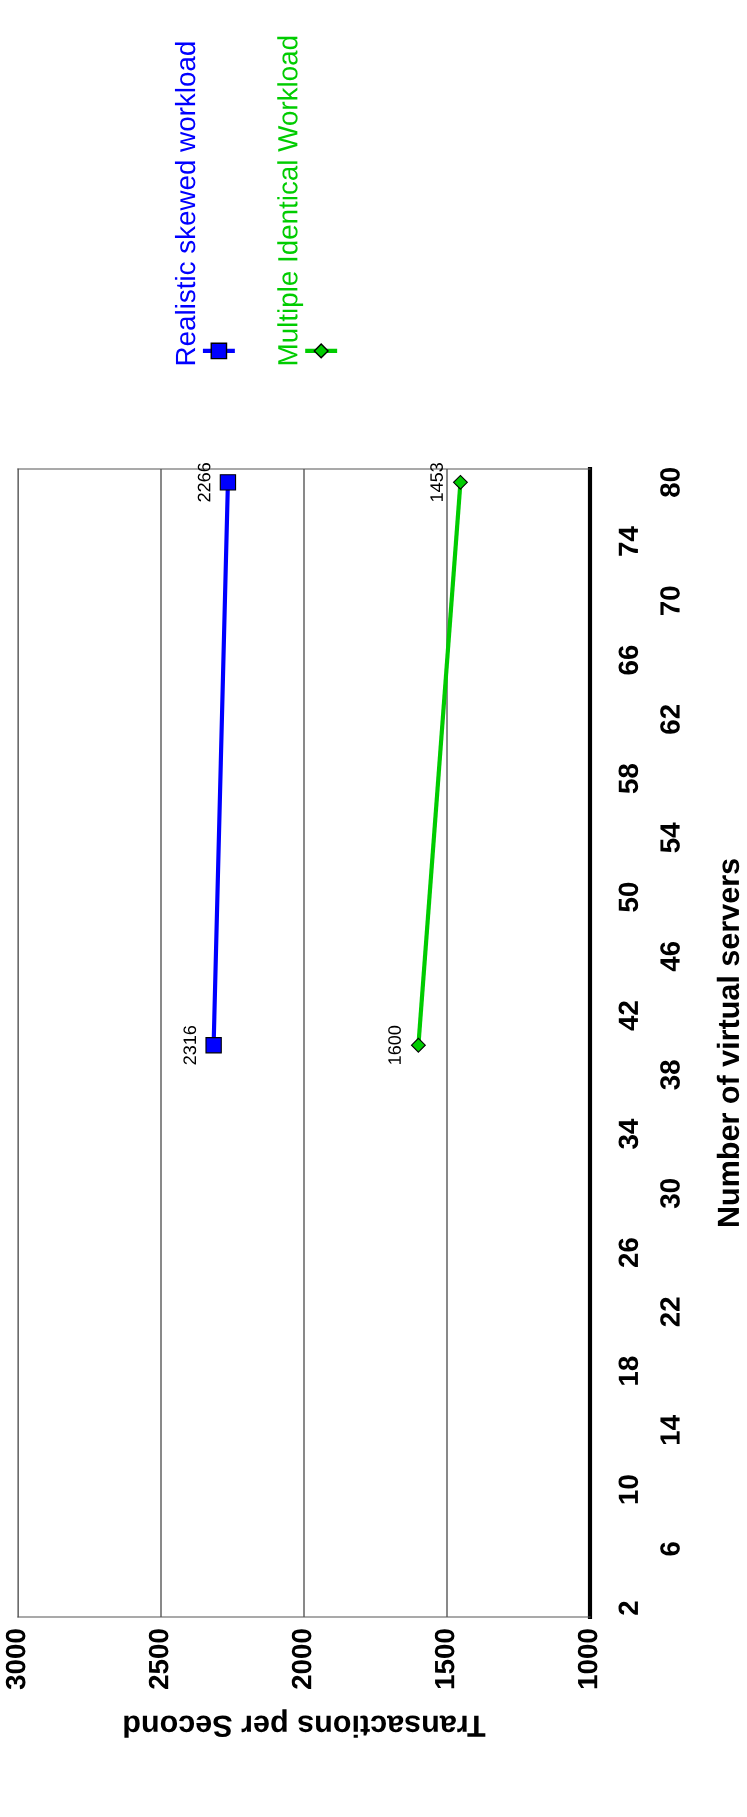 The height and width of the screenshot is (1817, 747). What do you see at coordinates (628, 1489) in the screenshot?
I see `y-tick-label: 10` at bounding box center [628, 1489].